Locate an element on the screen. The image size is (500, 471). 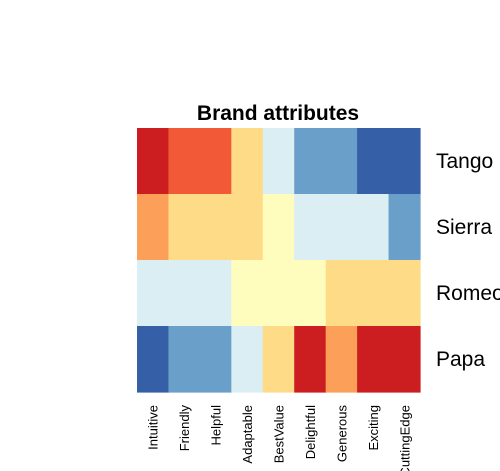
cell-tango-friendly is located at coordinates (184, 161).